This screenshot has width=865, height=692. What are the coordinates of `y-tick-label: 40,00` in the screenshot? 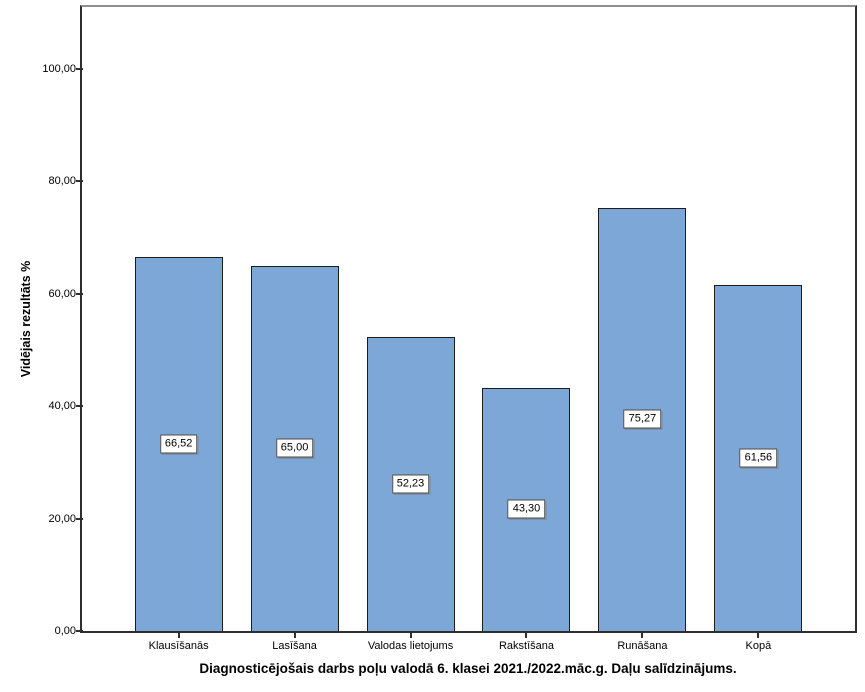 It's located at (62, 406).